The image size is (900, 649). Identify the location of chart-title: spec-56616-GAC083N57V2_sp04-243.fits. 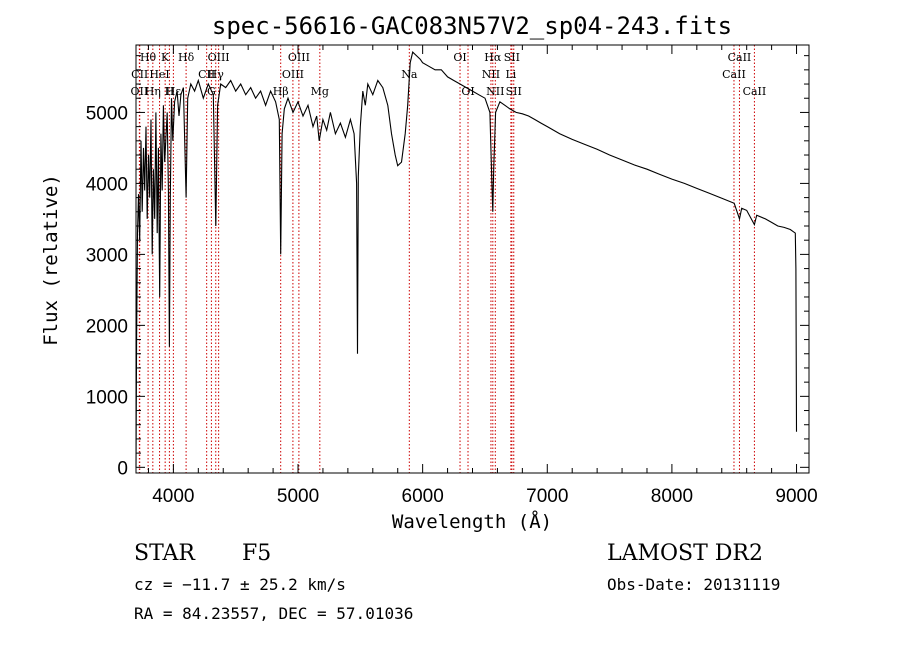
(472, 26).